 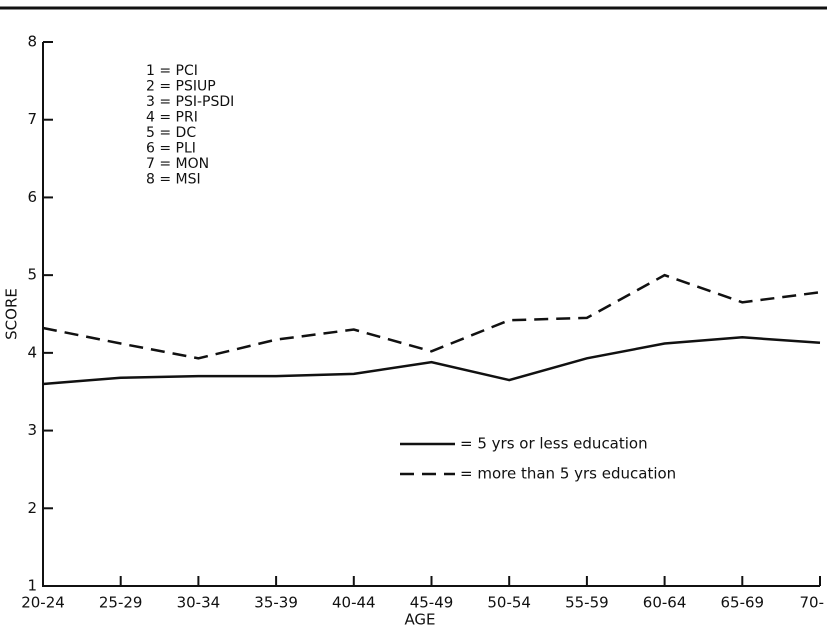 I want to click on key-annotation: 2 = PSIUP, so click(x=181, y=87).